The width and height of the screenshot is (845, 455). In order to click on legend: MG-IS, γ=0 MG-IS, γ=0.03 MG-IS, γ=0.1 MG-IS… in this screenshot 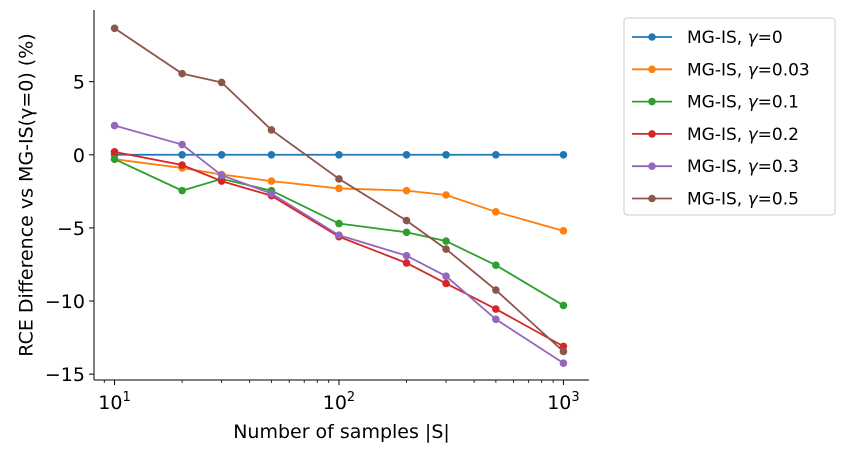, I will do `click(729, 116)`.